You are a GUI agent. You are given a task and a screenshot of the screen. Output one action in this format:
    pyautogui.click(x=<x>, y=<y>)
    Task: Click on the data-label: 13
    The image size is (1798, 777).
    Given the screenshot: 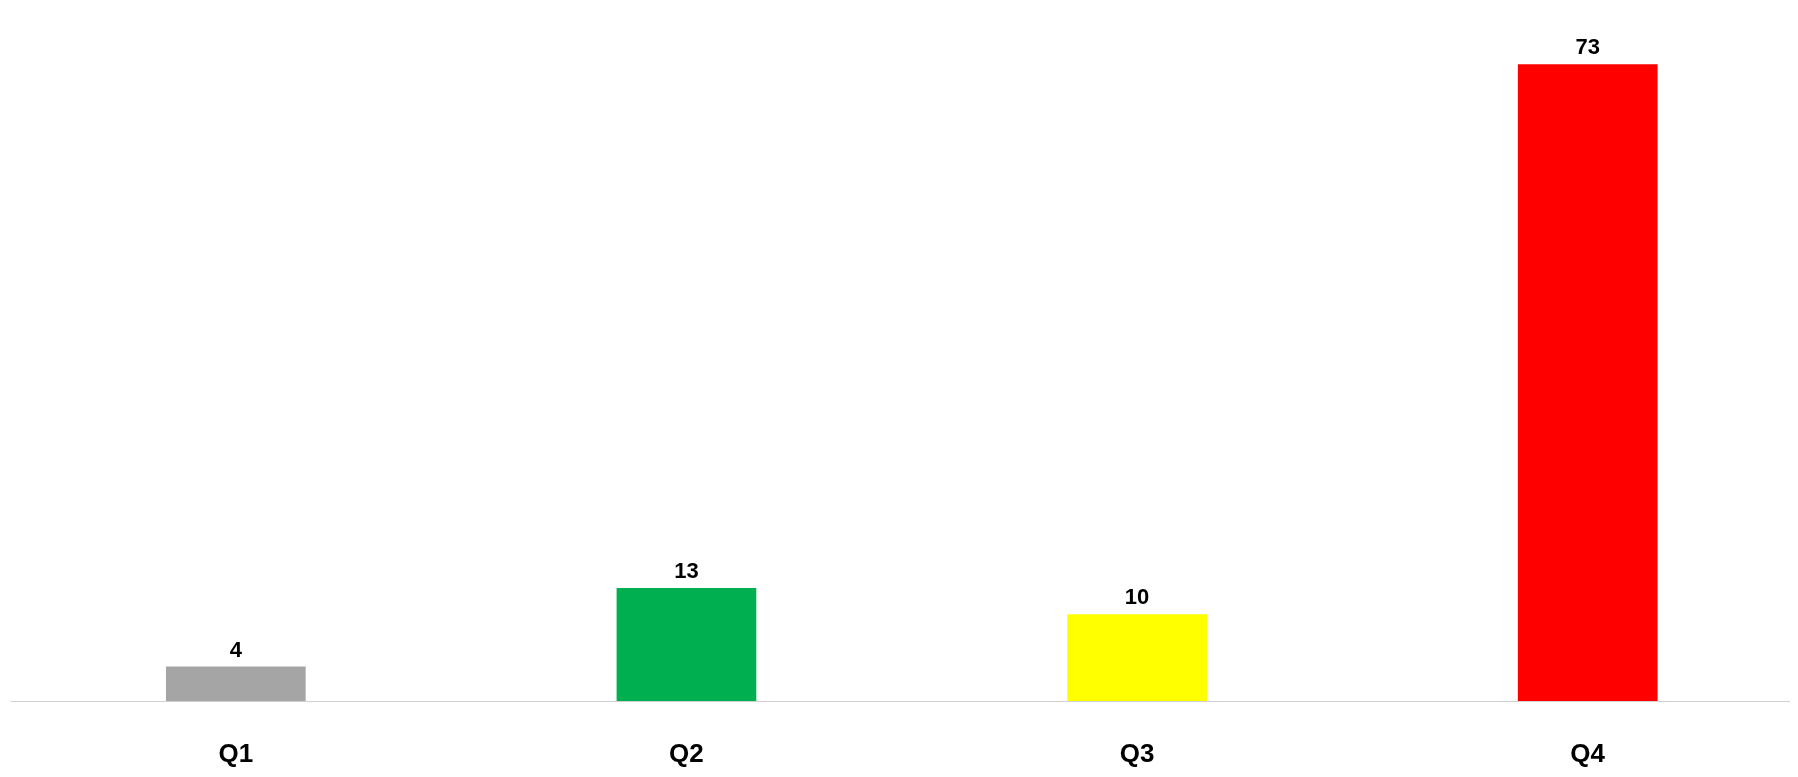 What is the action you would take?
    pyautogui.click(x=686, y=571)
    